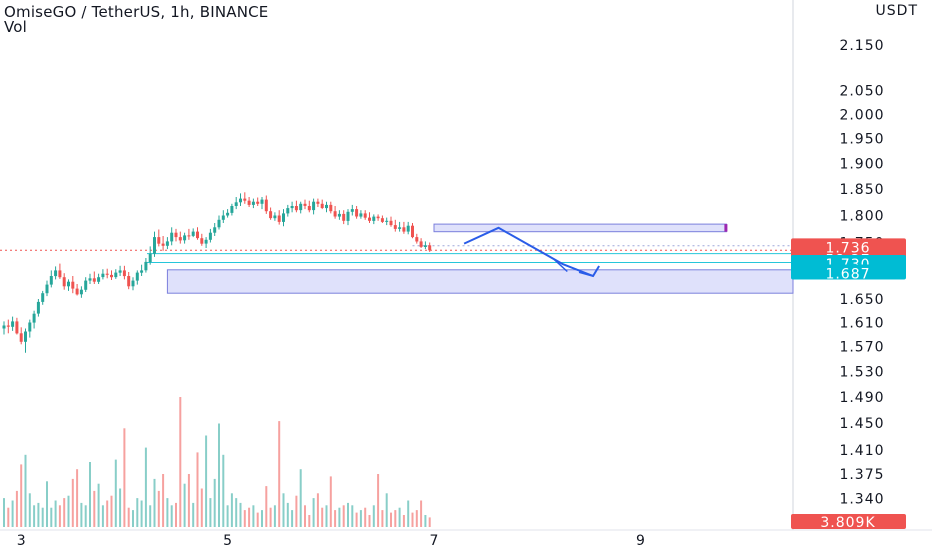 This screenshot has width=932, height=550. What do you see at coordinates (861, 348) in the screenshot?
I see `price-tick-label: 1.570` at bounding box center [861, 348].